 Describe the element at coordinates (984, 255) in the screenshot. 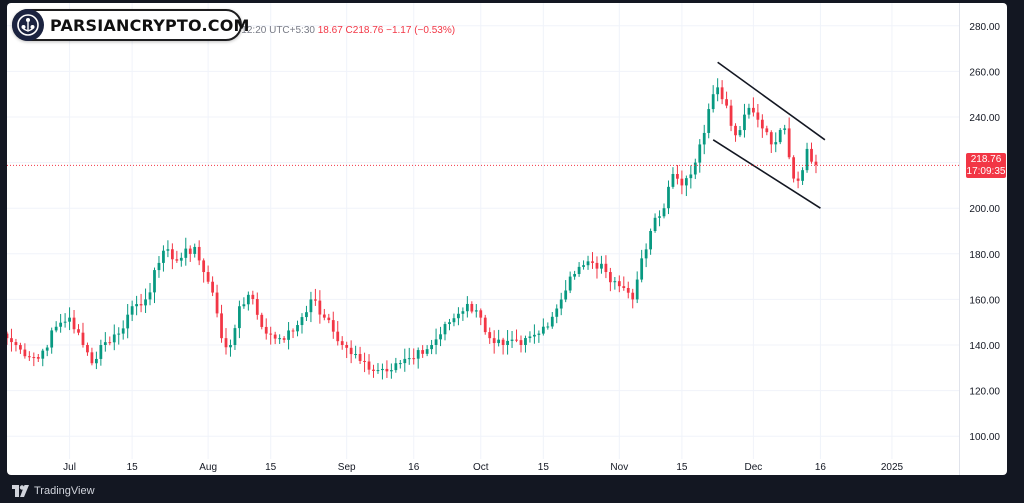

I see `y-tick-label: 180.00` at that location.